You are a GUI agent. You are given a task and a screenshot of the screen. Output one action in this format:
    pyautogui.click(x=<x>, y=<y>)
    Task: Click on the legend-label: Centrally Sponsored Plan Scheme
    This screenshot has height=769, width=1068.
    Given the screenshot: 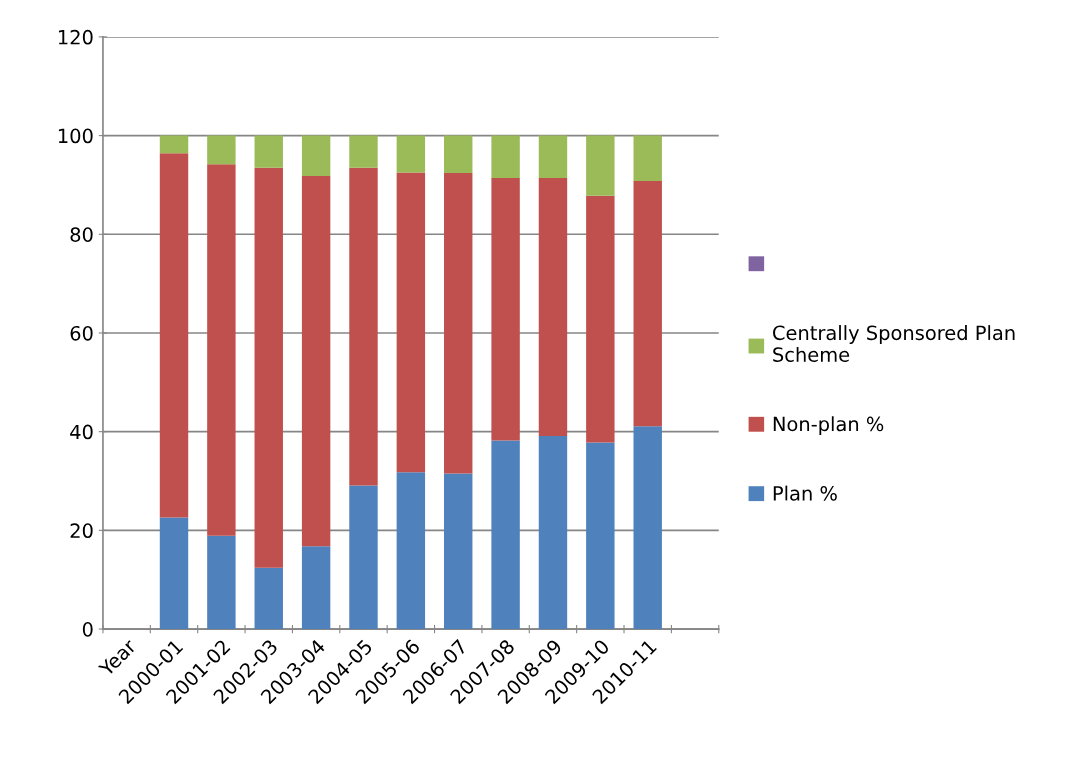 What is the action you would take?
    pyautogui.click(x=894, y=343)
    